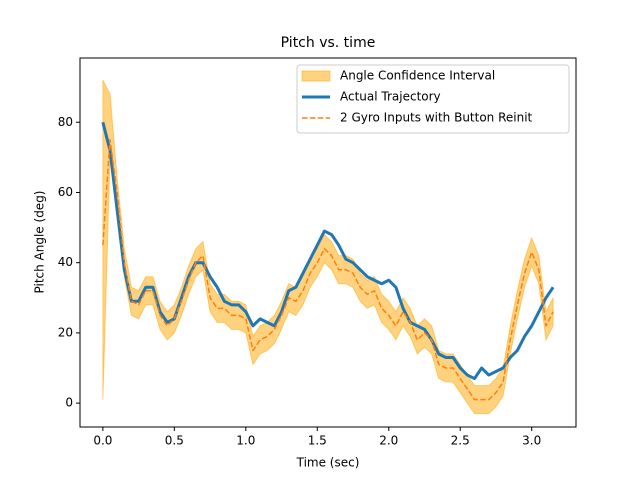  What do you see at coordinates (417, 76) in the screenshot?
I see `legend-label: Angle Confidence Interval` at bounding box center [417, 76].